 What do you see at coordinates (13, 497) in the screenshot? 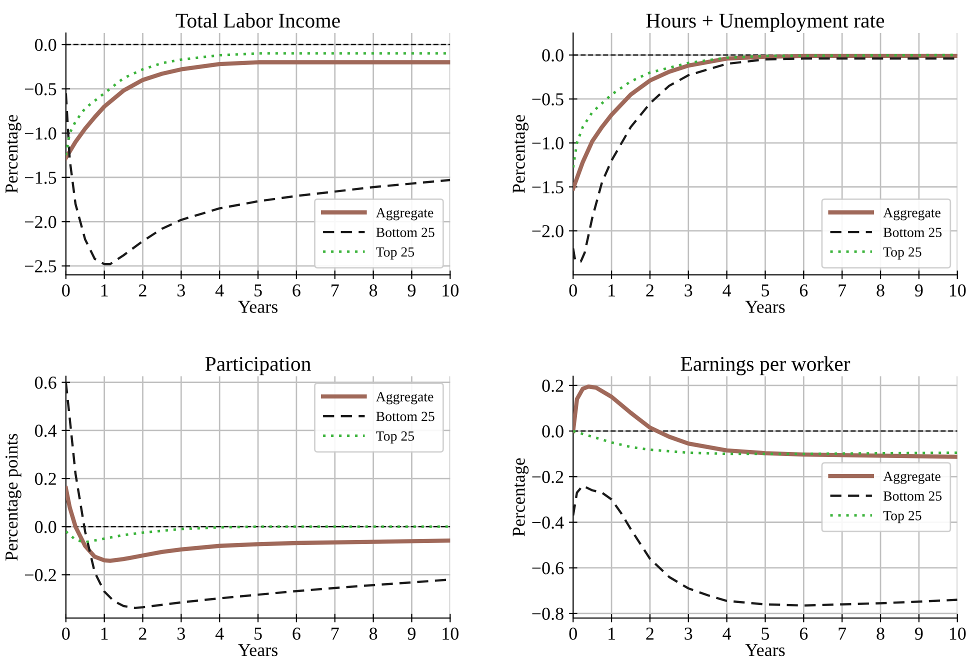
I see `y-axis-title: Percentage points` at bounding box center [13, 497].